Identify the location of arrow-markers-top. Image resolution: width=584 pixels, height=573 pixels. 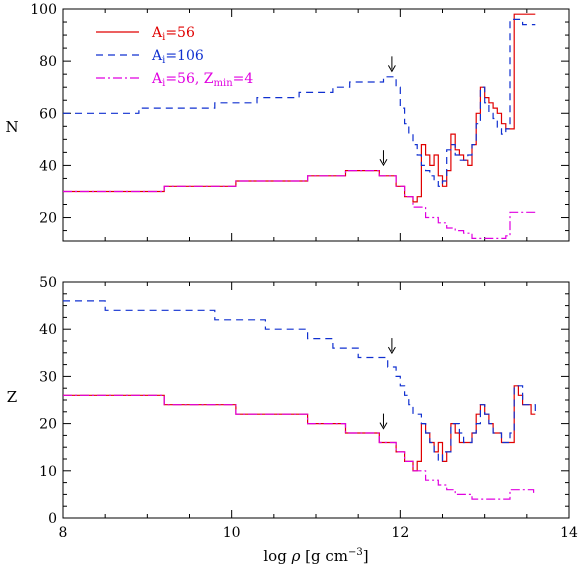
(387, 111).